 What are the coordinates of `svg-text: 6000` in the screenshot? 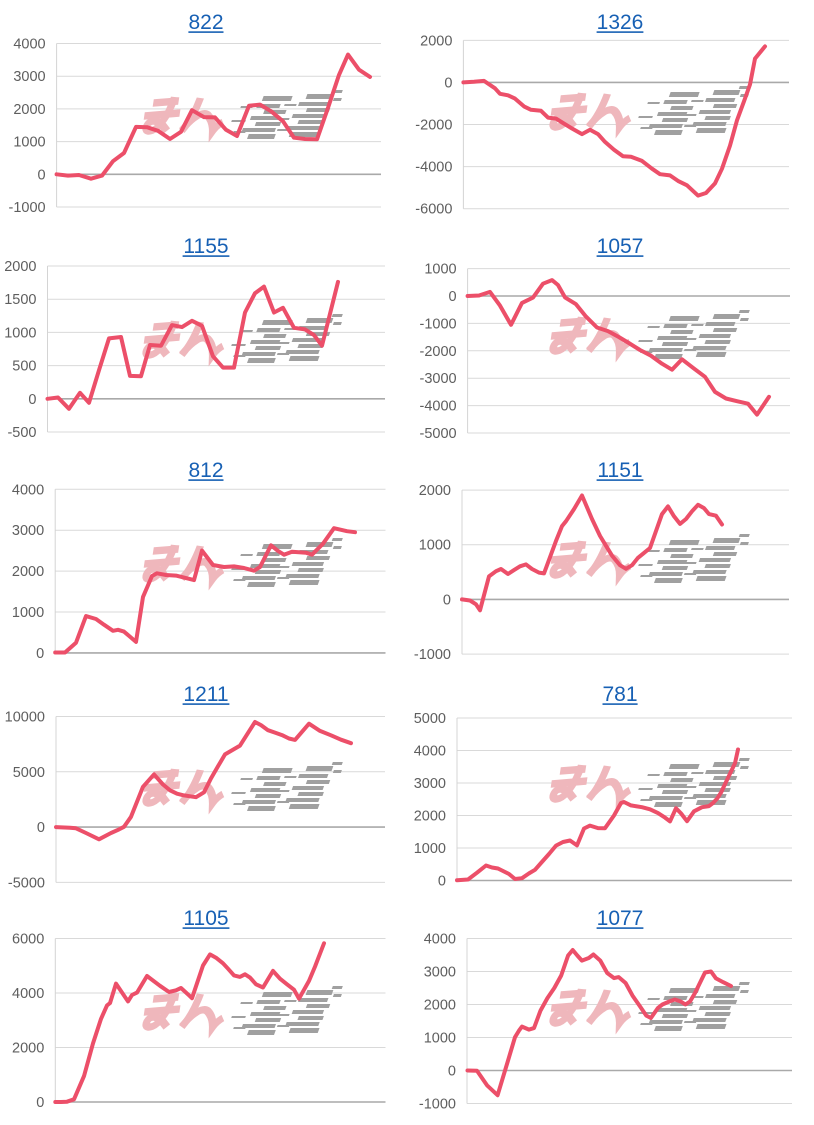 It's located at (28, 940).